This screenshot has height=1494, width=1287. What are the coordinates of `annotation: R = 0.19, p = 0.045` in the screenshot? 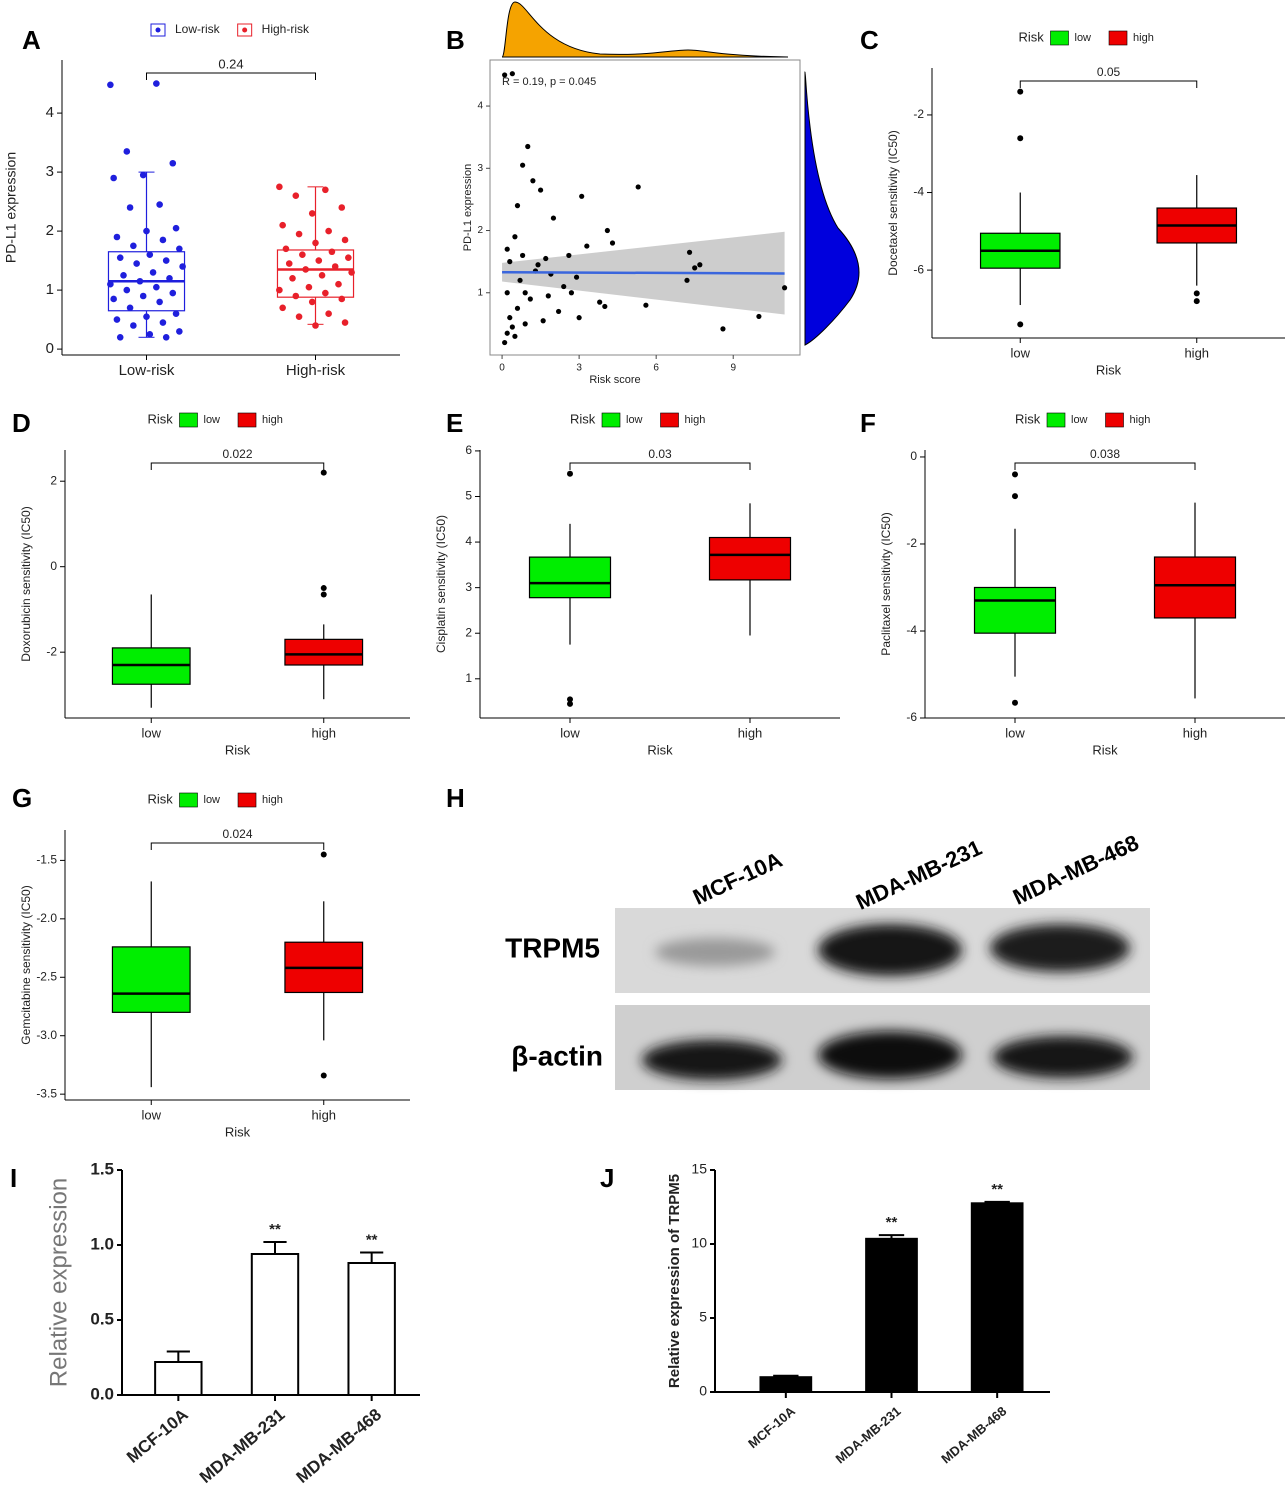 It's located at (549, 82).